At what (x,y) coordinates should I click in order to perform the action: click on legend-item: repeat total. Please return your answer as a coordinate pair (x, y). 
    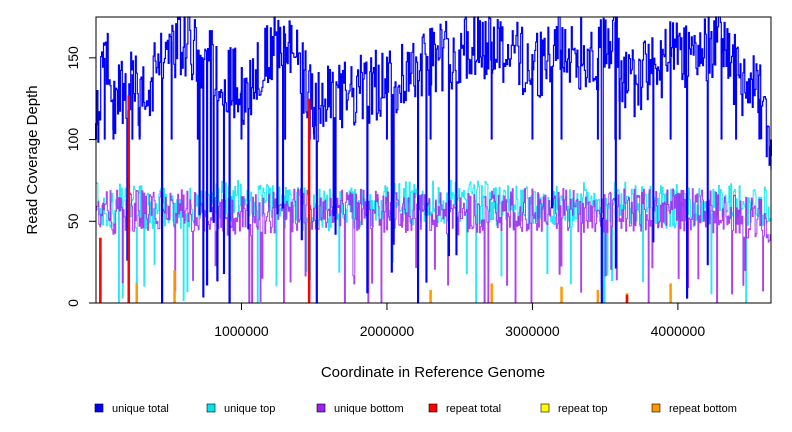
    Looking at the image, I should click on (464, 409).